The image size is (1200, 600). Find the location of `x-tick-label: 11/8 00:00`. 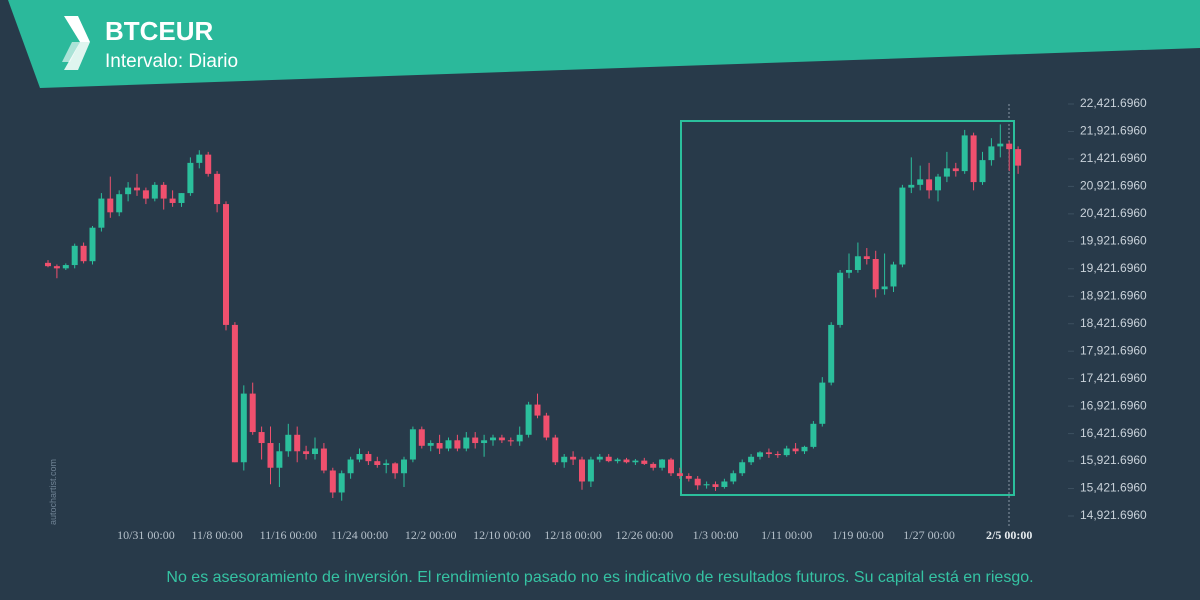

x-tick-label: 11/8 00:00 is located at coordinates (216, 535).